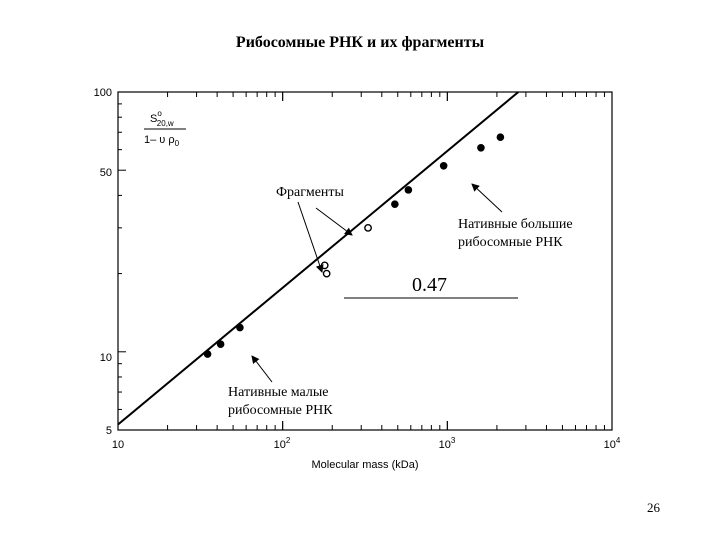 The image size is (720, 540). Describe the element at coordinates (487, 198) in the screenshot. I see `arrow-large-rrna` at that location.